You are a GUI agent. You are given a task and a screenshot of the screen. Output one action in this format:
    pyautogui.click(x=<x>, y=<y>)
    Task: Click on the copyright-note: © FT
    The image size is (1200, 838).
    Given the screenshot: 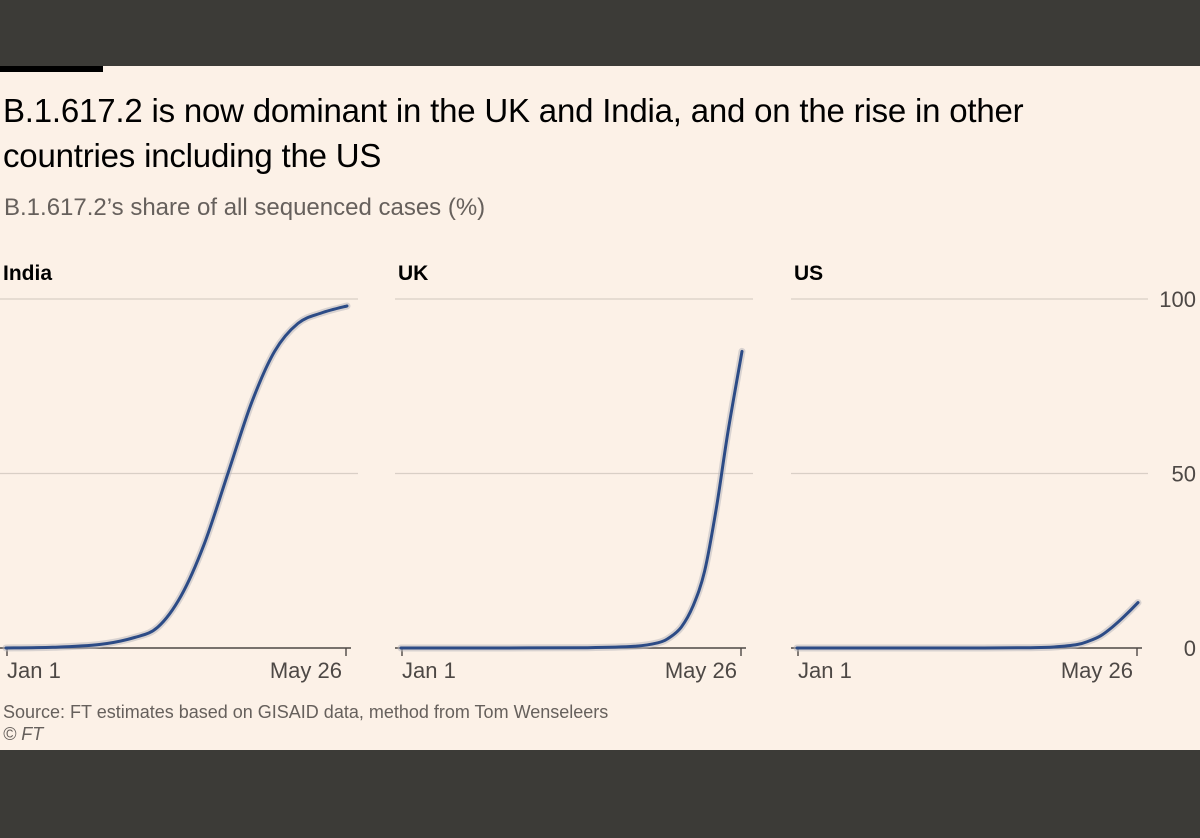 What is the action you would take?
    pyautogui.click(x=23, y=734)
    